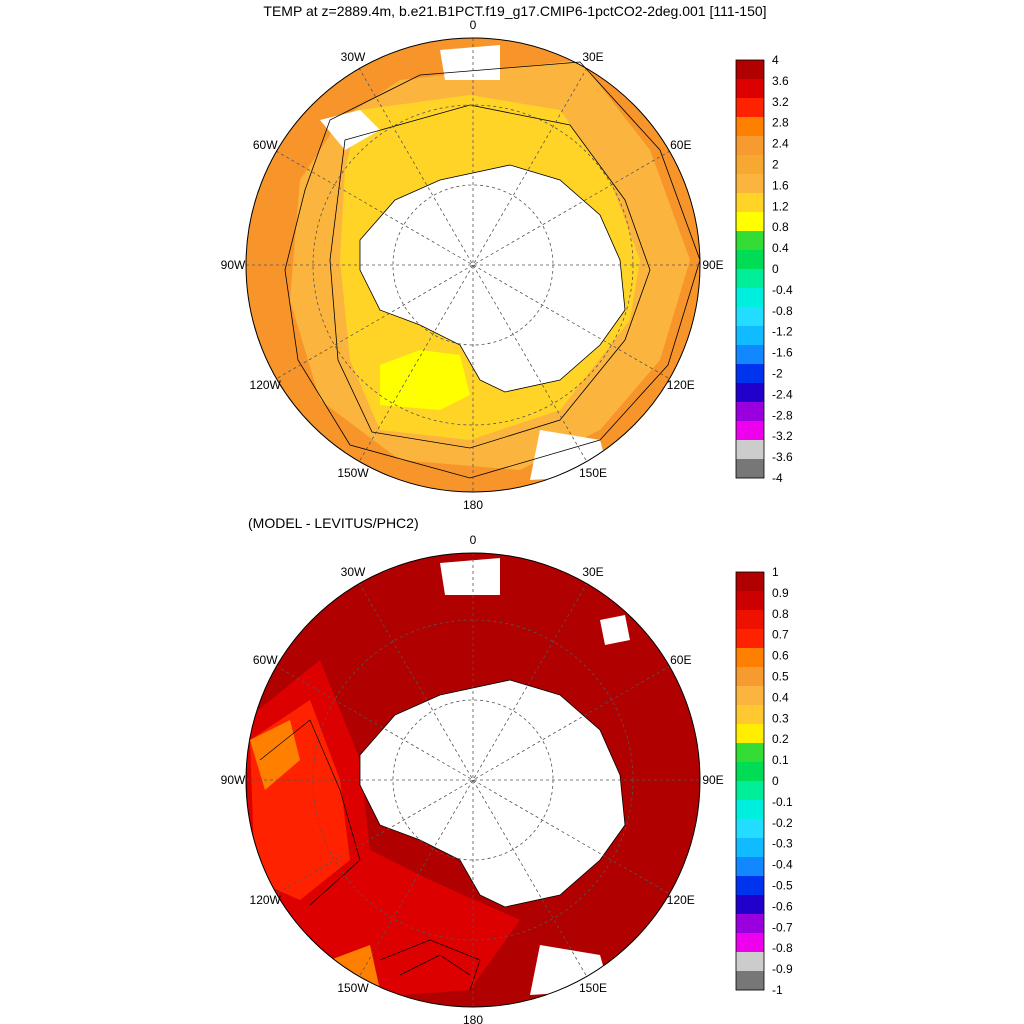  What do you see at coordinates (775, 269) in the screenshot?
I see `colorbar-tick-label: 0` at bounding box center [775, 269].